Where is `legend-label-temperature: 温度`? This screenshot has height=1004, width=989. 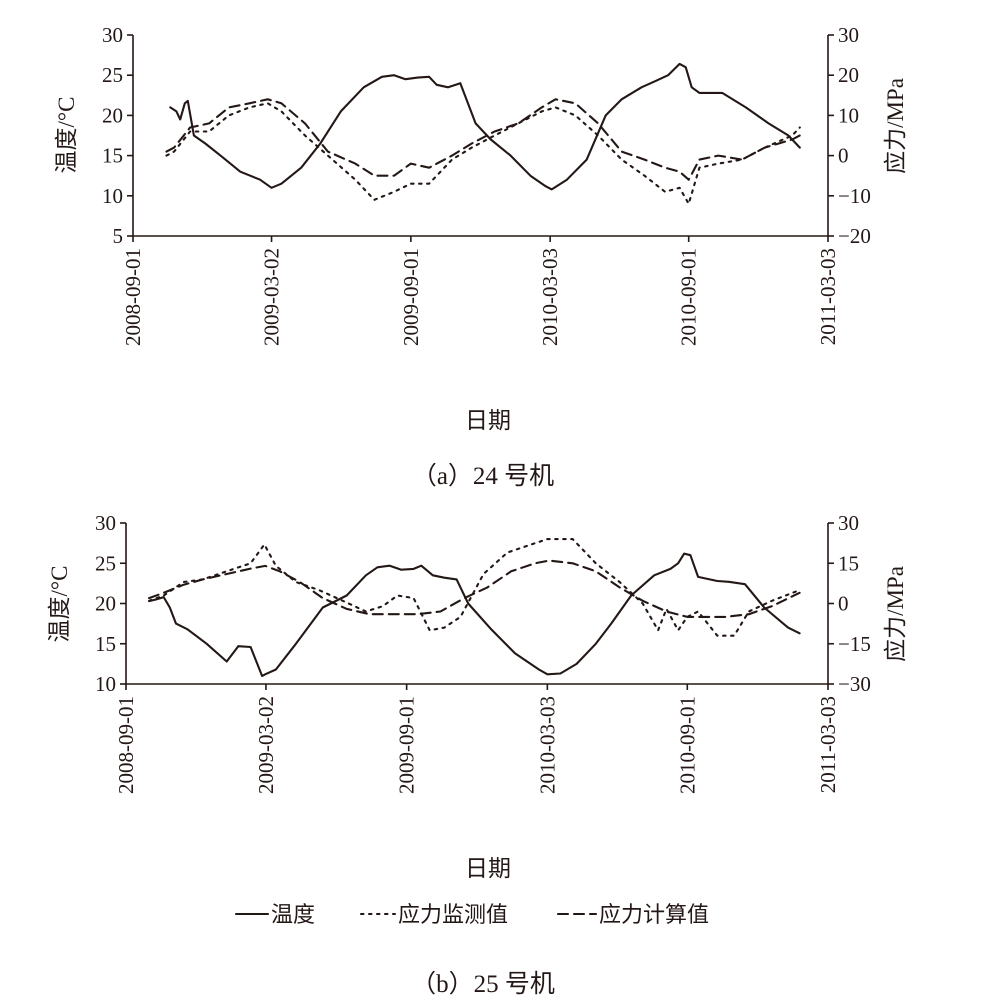
legend-label-temperature: 温度 is located at coordinates (293, 914).